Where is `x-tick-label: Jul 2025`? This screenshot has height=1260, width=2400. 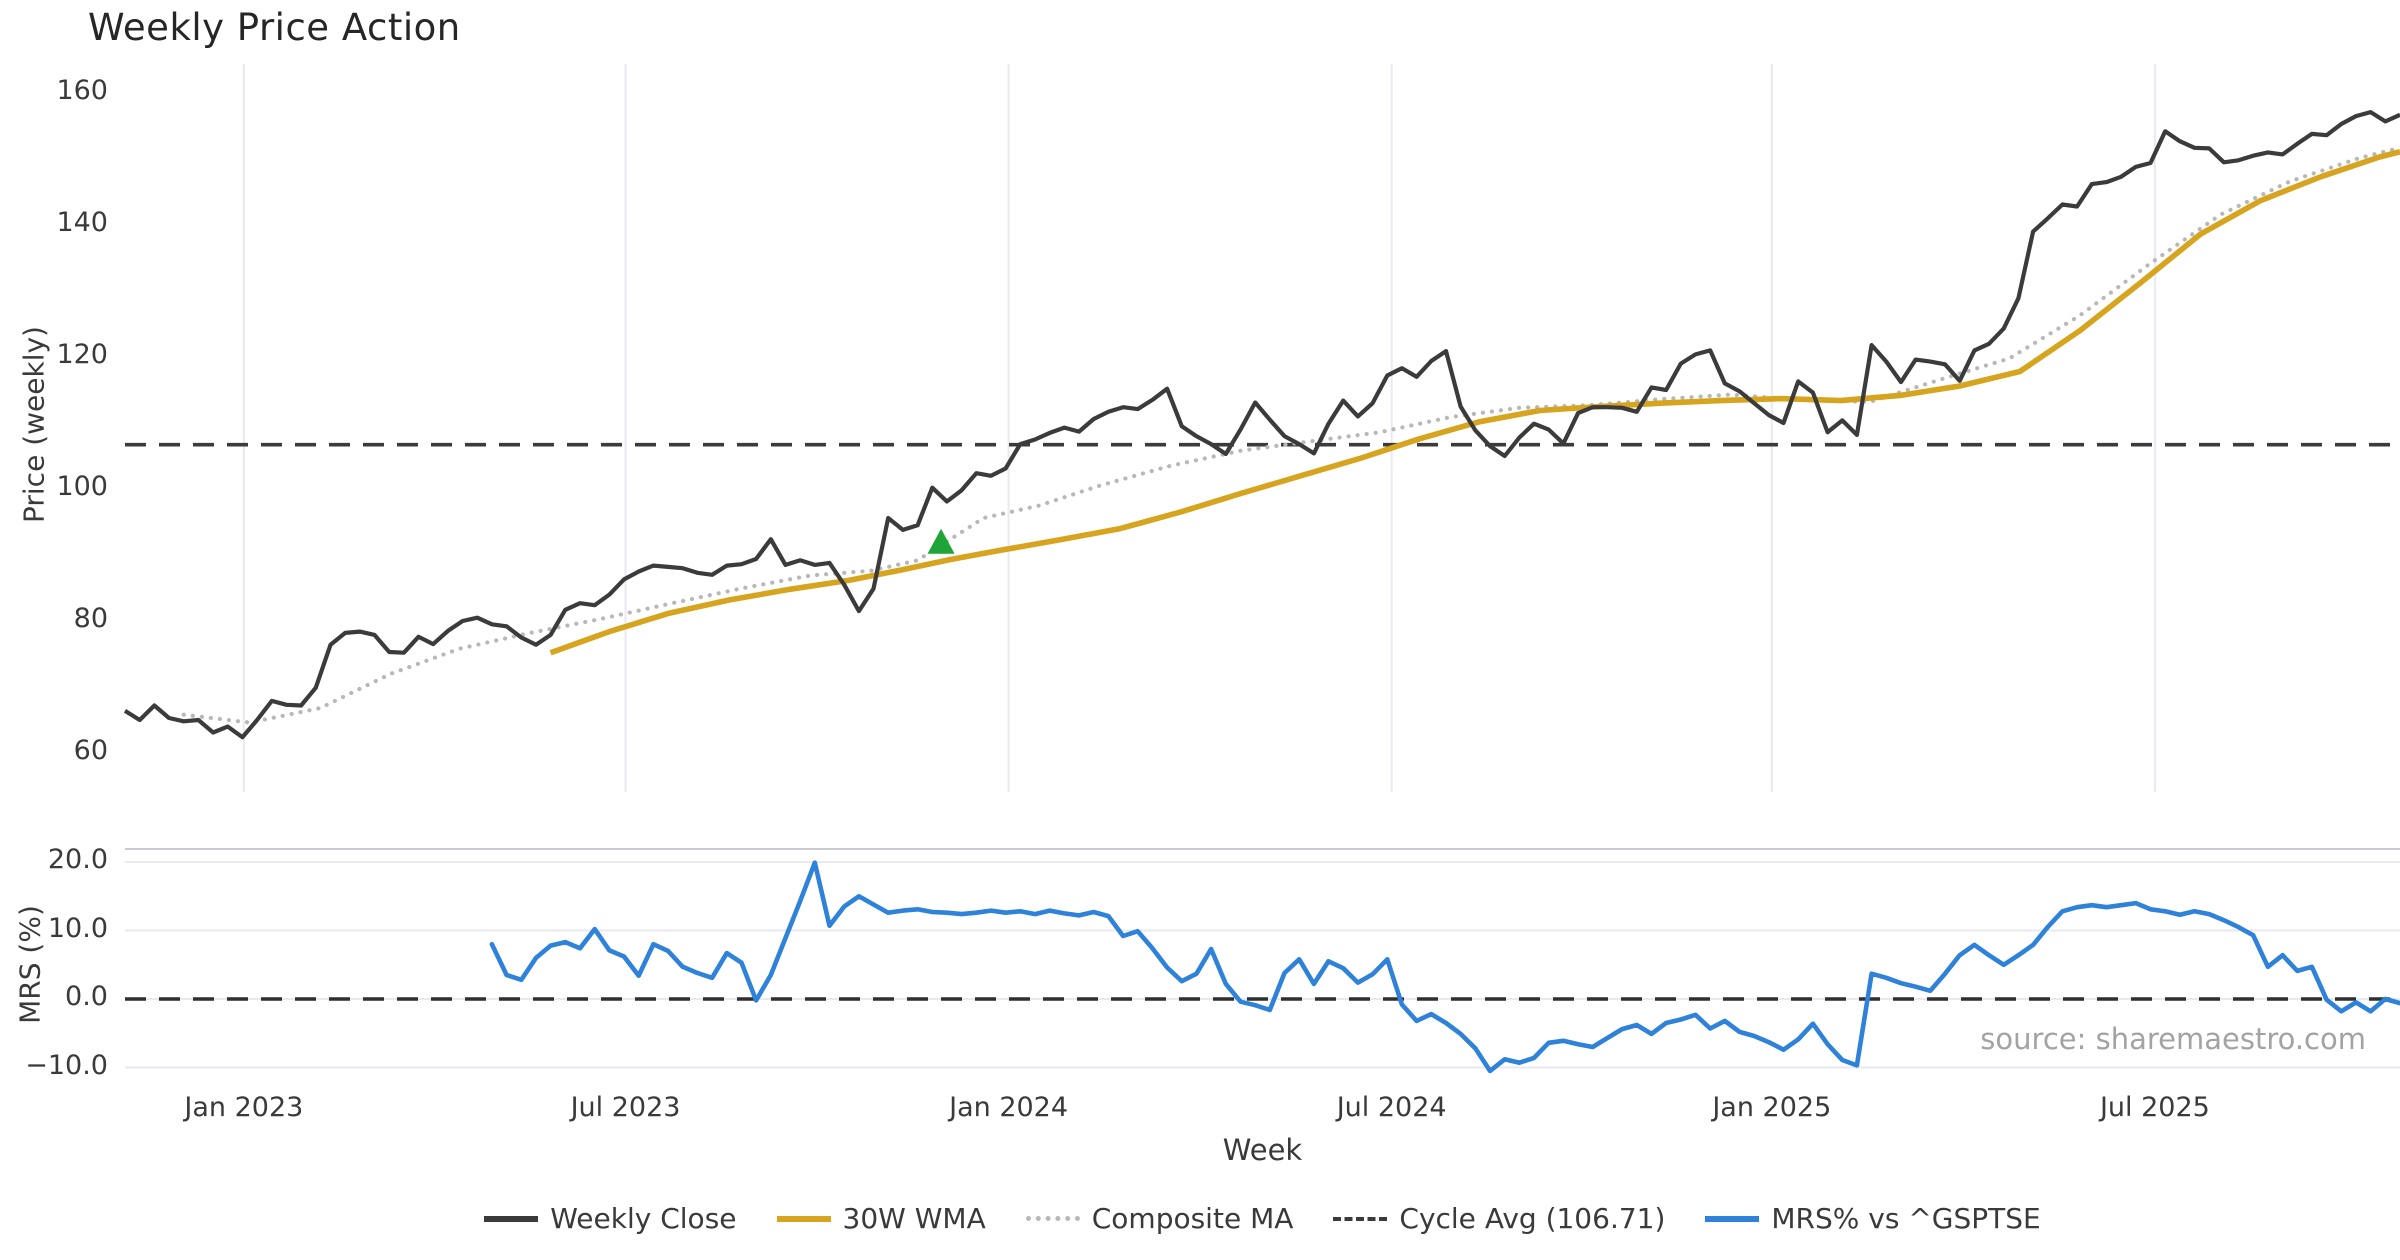 x-tick-label: Jul 2025 is located at coordinates (2154, 1107).